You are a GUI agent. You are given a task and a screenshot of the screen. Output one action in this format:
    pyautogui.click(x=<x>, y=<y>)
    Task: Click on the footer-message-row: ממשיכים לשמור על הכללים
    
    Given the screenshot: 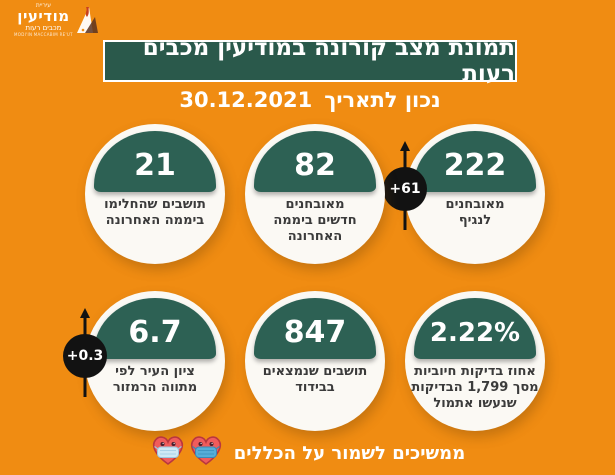 What is the action you would take?
    pyautogui.click(x=307, y=453)
    